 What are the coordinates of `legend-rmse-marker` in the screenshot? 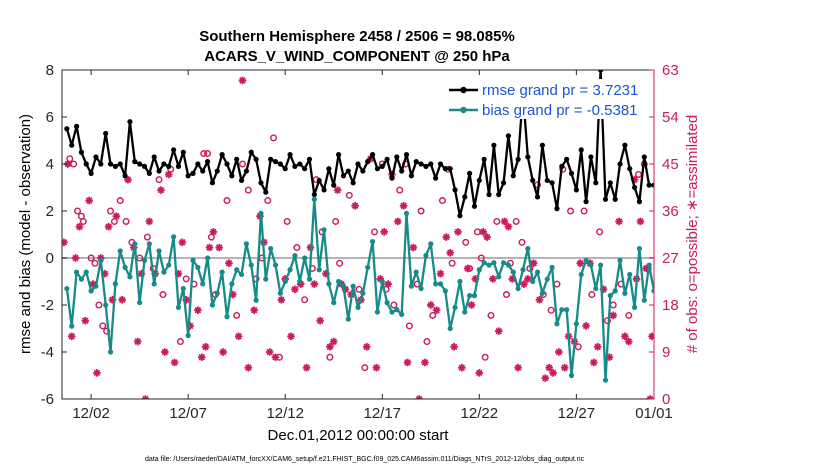 It's located at (463, 90).